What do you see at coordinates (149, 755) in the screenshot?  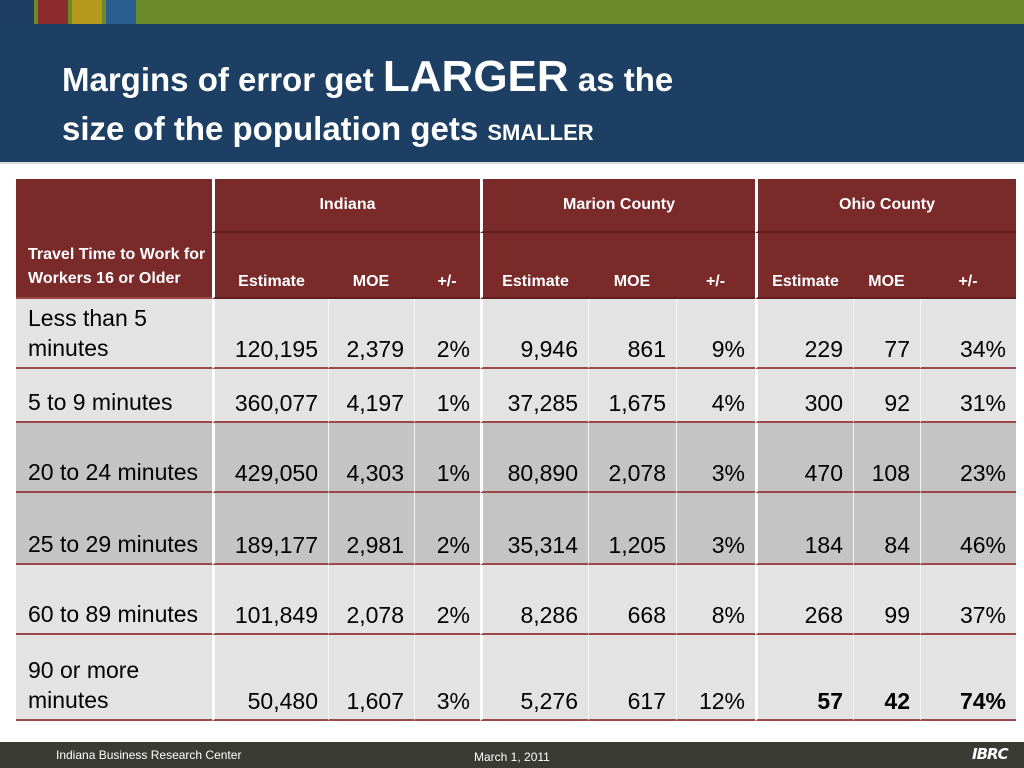 I see `footer-organization: Indiana Business Research Center` at bounding box center [149, 755].